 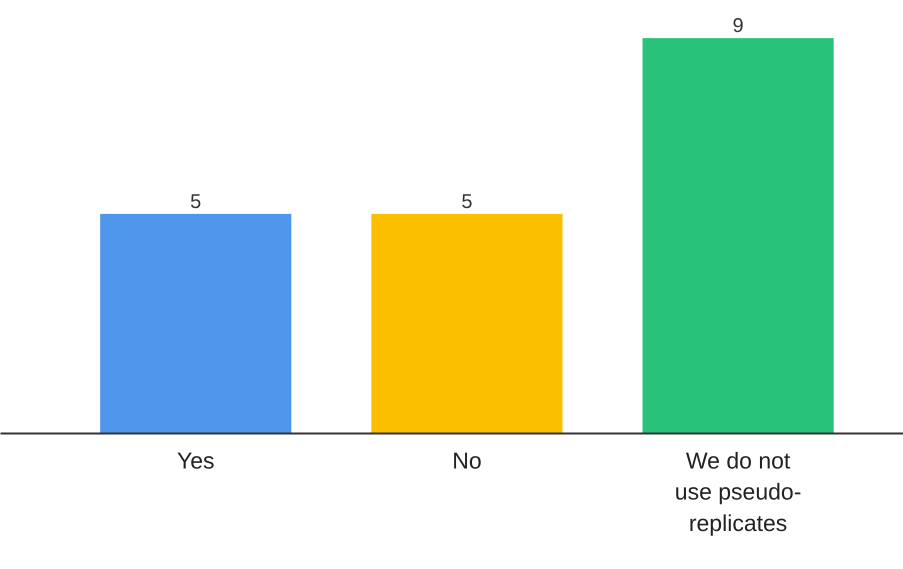 What do you see at coordinates (195, 461) in the screenshot?
I see `x-tick-label: Yes` at bounding box center [195, 461].